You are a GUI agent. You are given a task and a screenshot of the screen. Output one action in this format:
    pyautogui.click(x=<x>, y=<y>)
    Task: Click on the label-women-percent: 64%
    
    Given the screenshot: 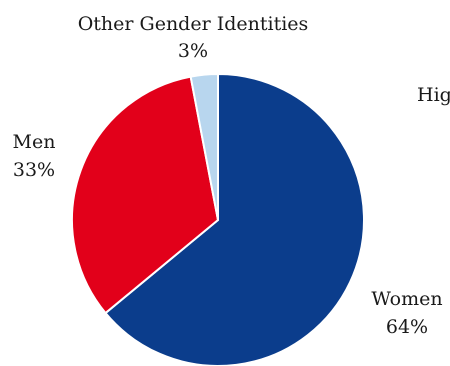 What is the action you would take?
    pyautogui.click(x=407, y=327)
    